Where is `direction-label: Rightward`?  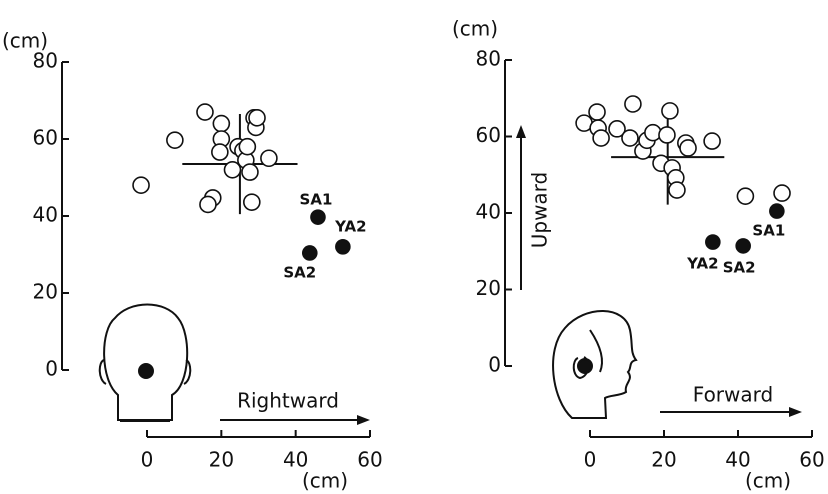 direction-label: Rightward is located at coordinates (288, 401).